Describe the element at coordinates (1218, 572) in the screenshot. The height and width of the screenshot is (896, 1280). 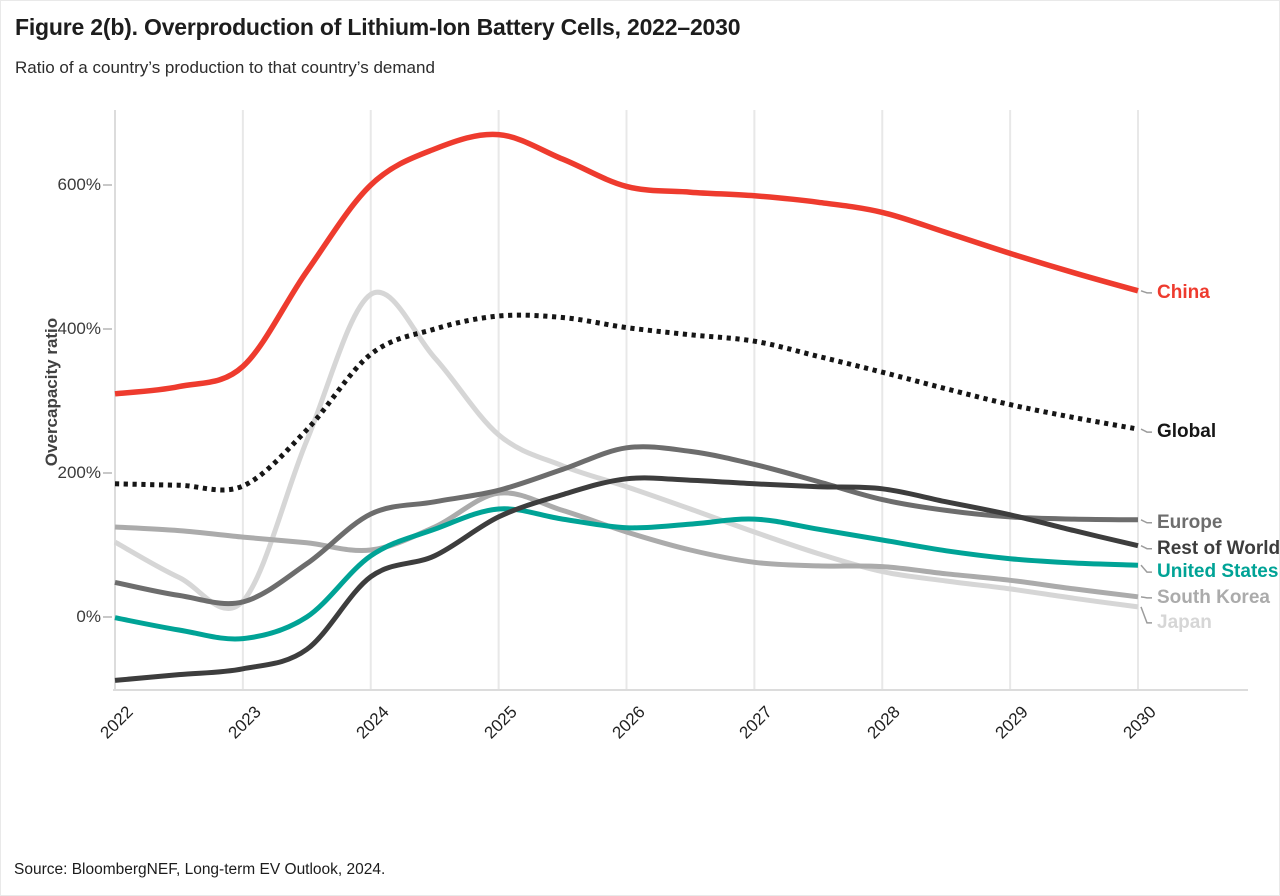
I see `series-label-united-states: United States` at that location.